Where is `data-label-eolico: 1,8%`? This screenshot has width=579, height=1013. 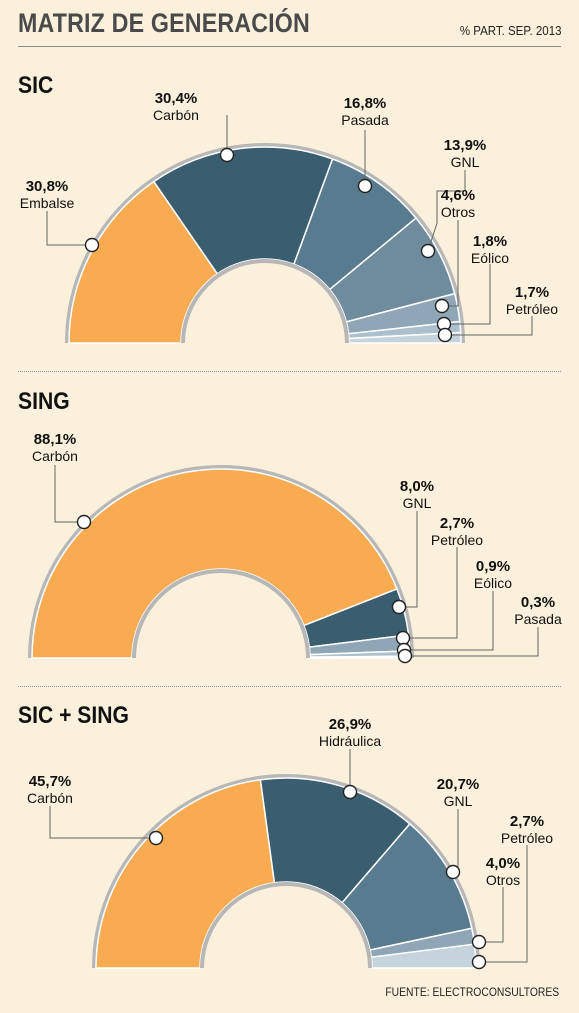 data-label-eolico: 1,8% is located at coordinates (490, 241).